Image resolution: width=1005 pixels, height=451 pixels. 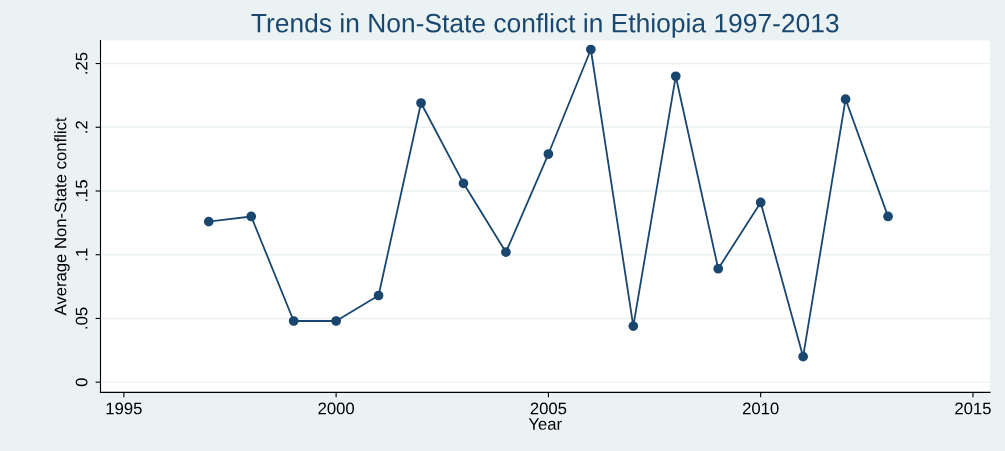 I want to click on y-axis-title: Average Non-State conflict, so click(x=62, y=216).